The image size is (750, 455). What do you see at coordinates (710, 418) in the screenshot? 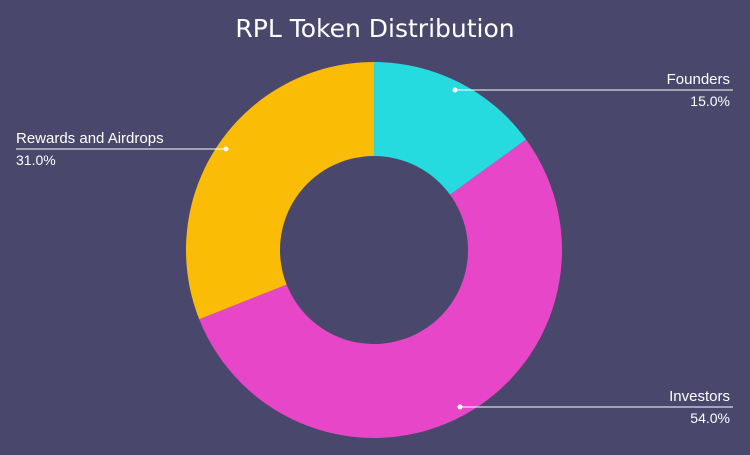
I see `slice-percent-investors: 54.0%` at bounding box center [710, 418].